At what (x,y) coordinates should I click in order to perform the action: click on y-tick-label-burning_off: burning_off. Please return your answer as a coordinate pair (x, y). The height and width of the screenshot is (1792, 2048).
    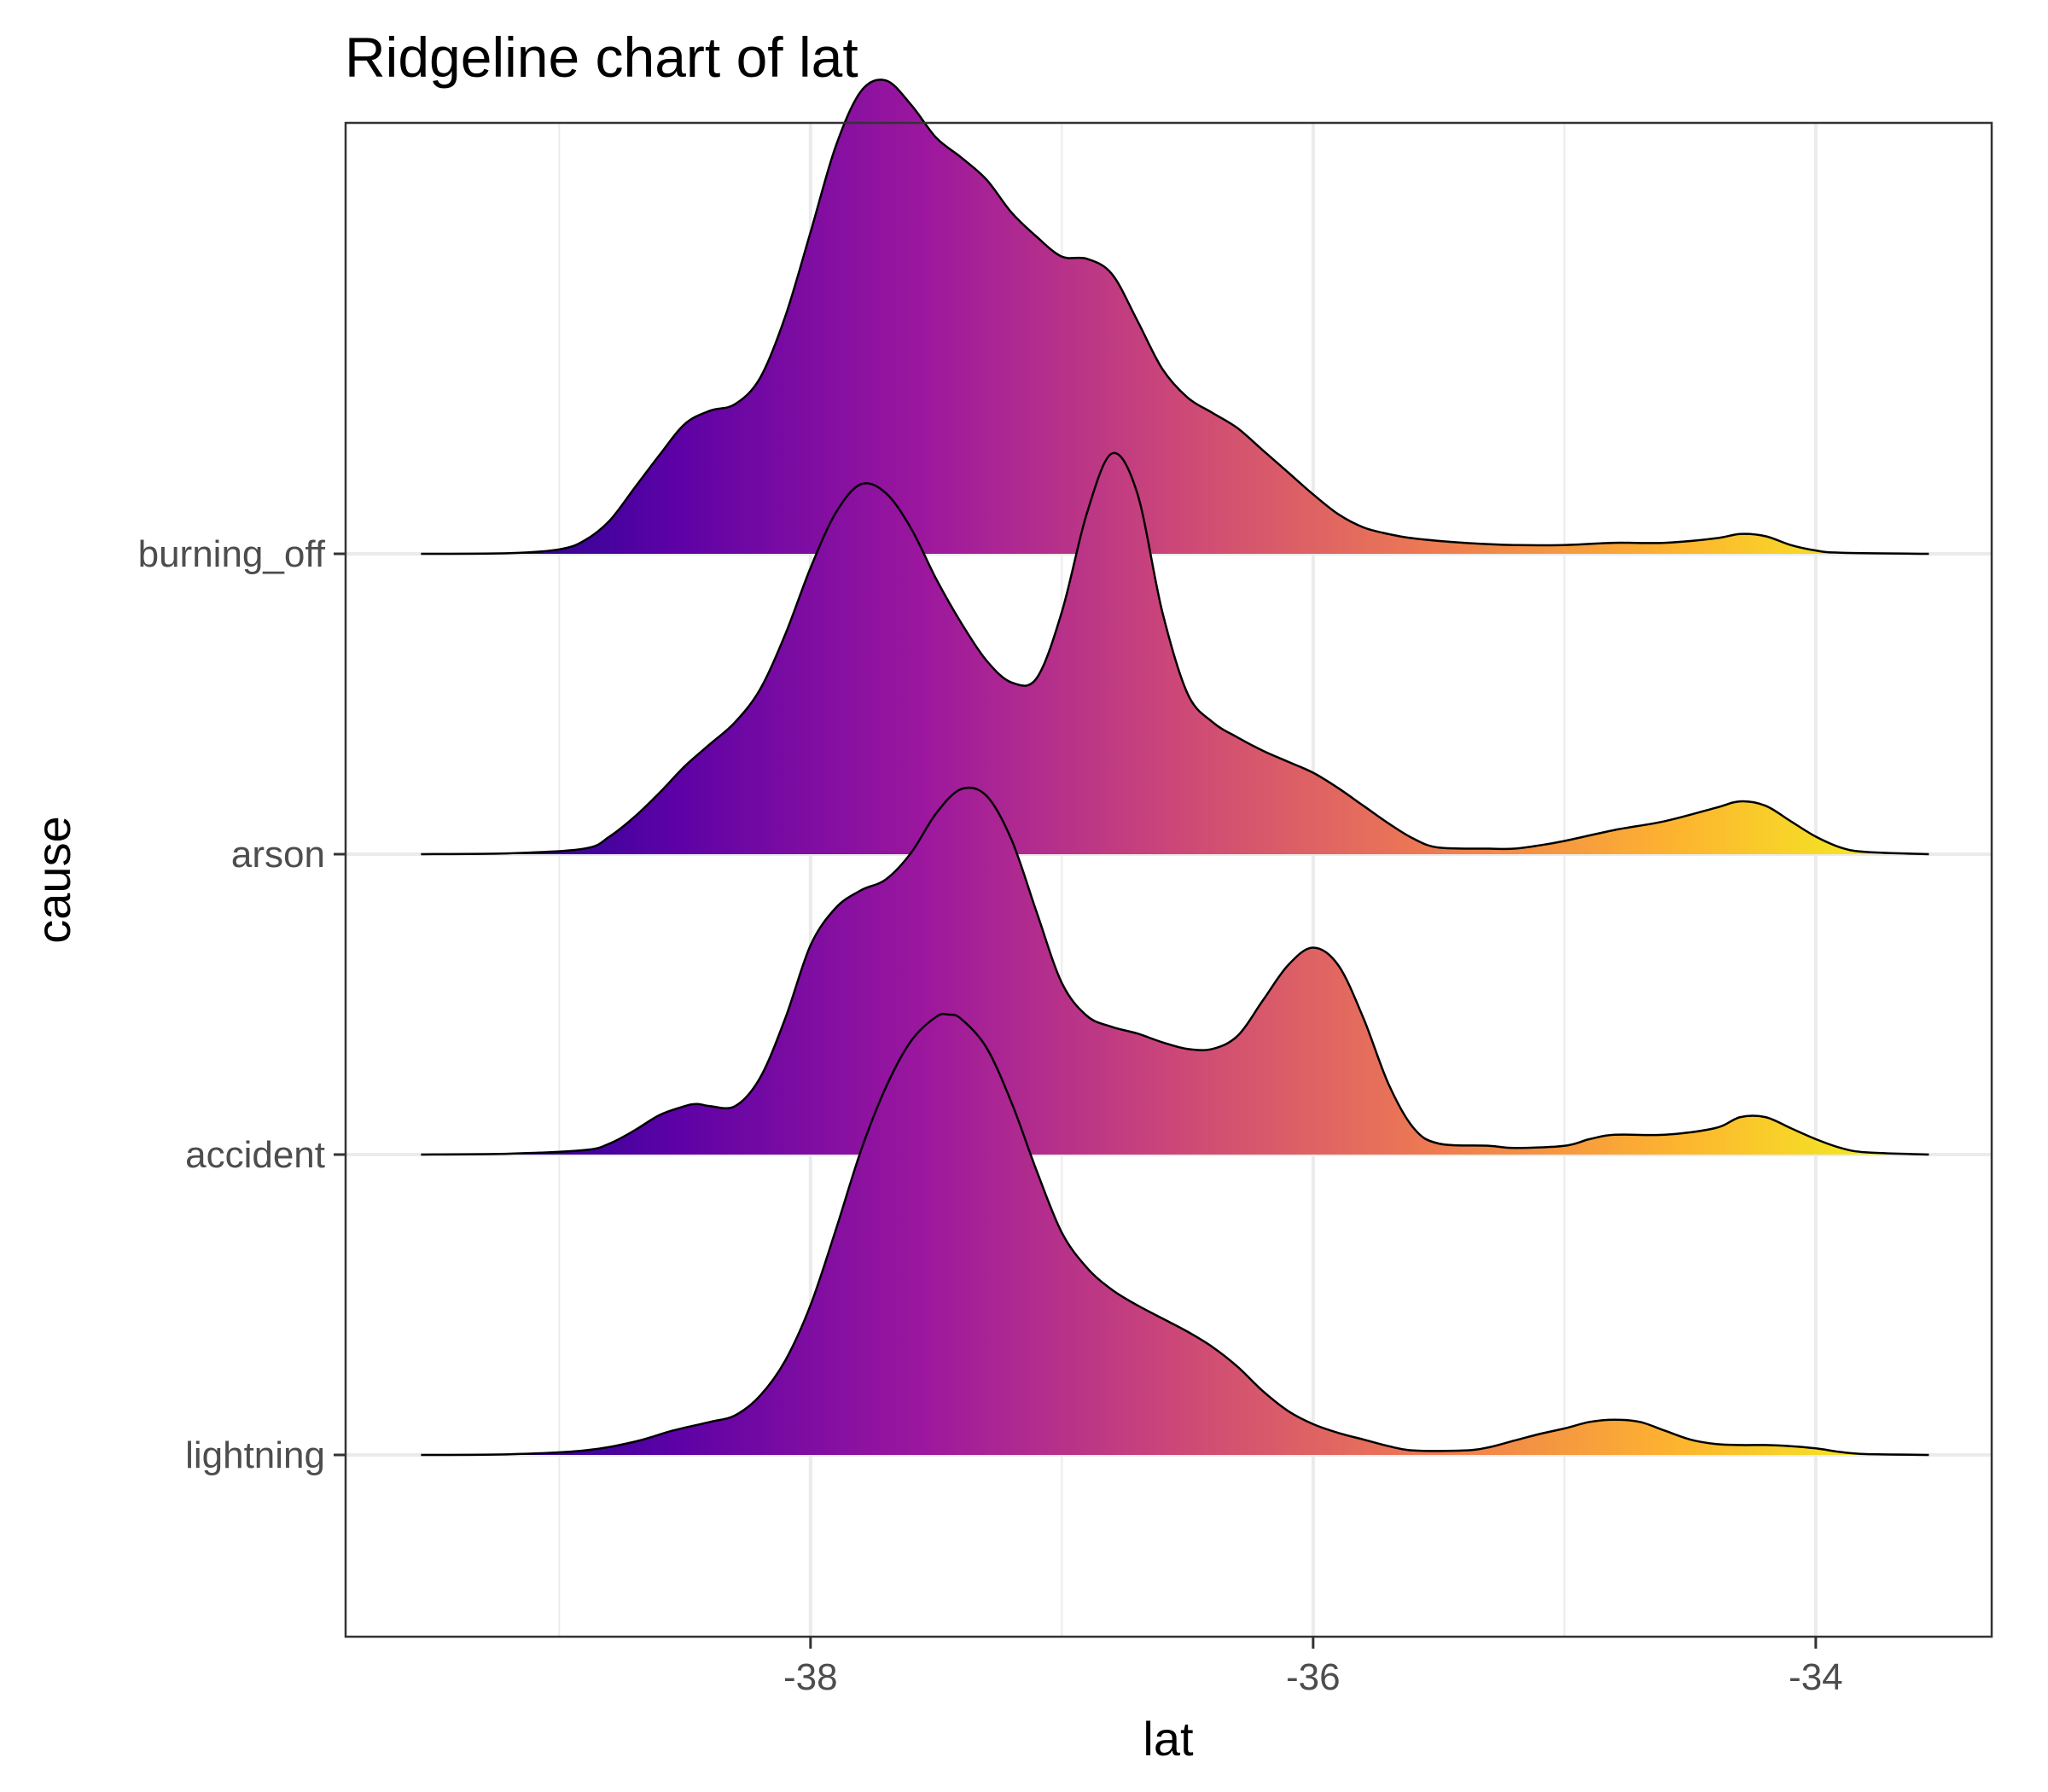
    Looking at the image, I should click on (232, 554).